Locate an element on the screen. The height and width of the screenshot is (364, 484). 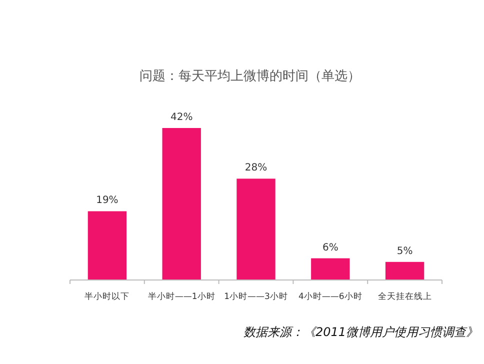
source-note: 数据来源：《2011微博用户使用习惯调查》 is located at coordinates (360, 332).